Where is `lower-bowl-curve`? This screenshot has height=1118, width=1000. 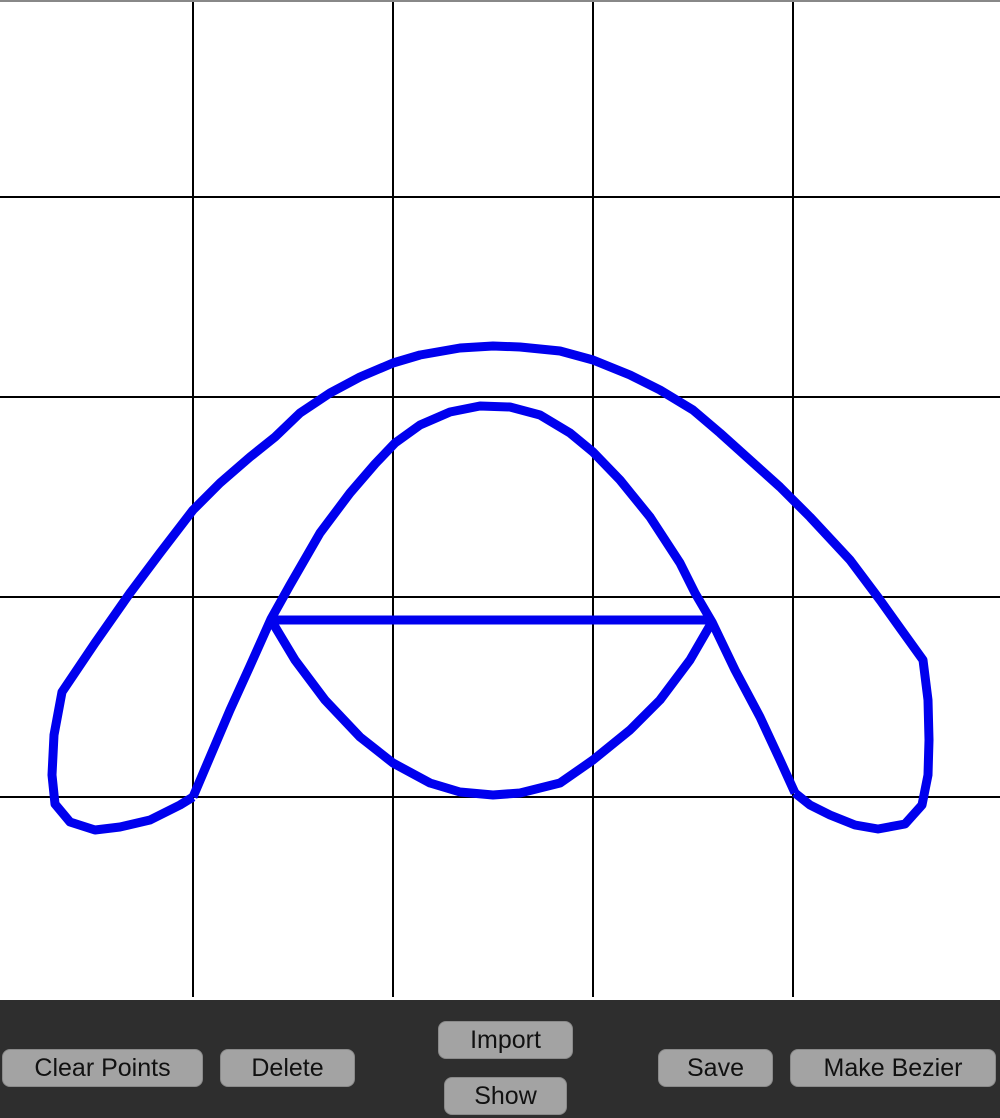
lower-bowl-curve is located at coordinates (491, 708).